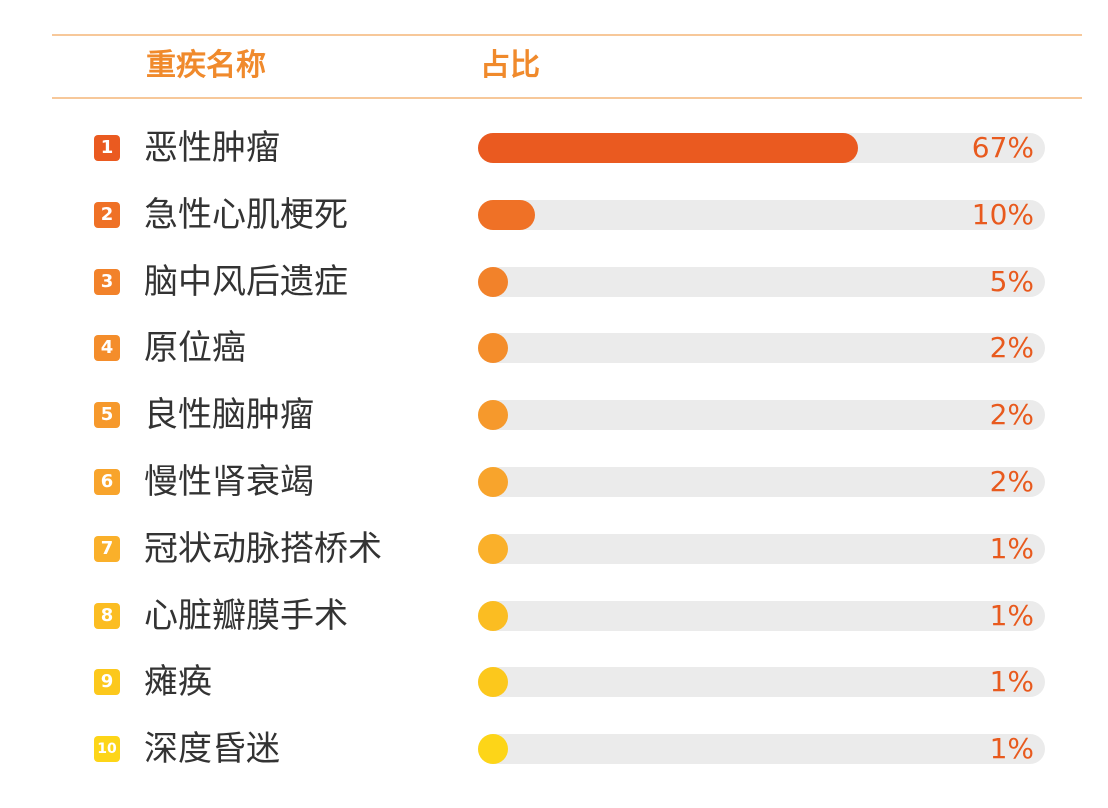 The width and height of the screenshot is (1108, 808). What do you see at coordinates (1002, 147) in the screenshot?
I see `value-label: 67%` at bounding box center [1002, 147].